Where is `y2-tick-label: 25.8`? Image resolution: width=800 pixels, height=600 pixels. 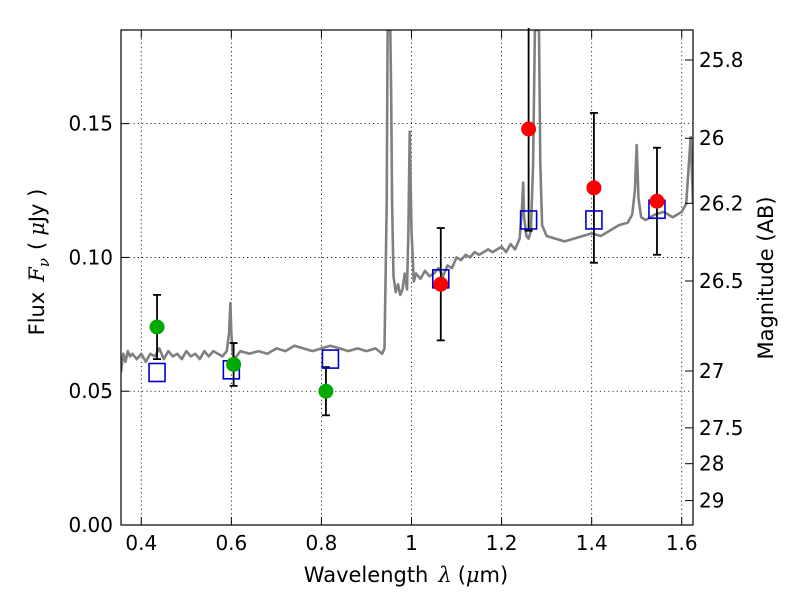
y2-tick-label: 25.8 is located at coordinates (721, 60).